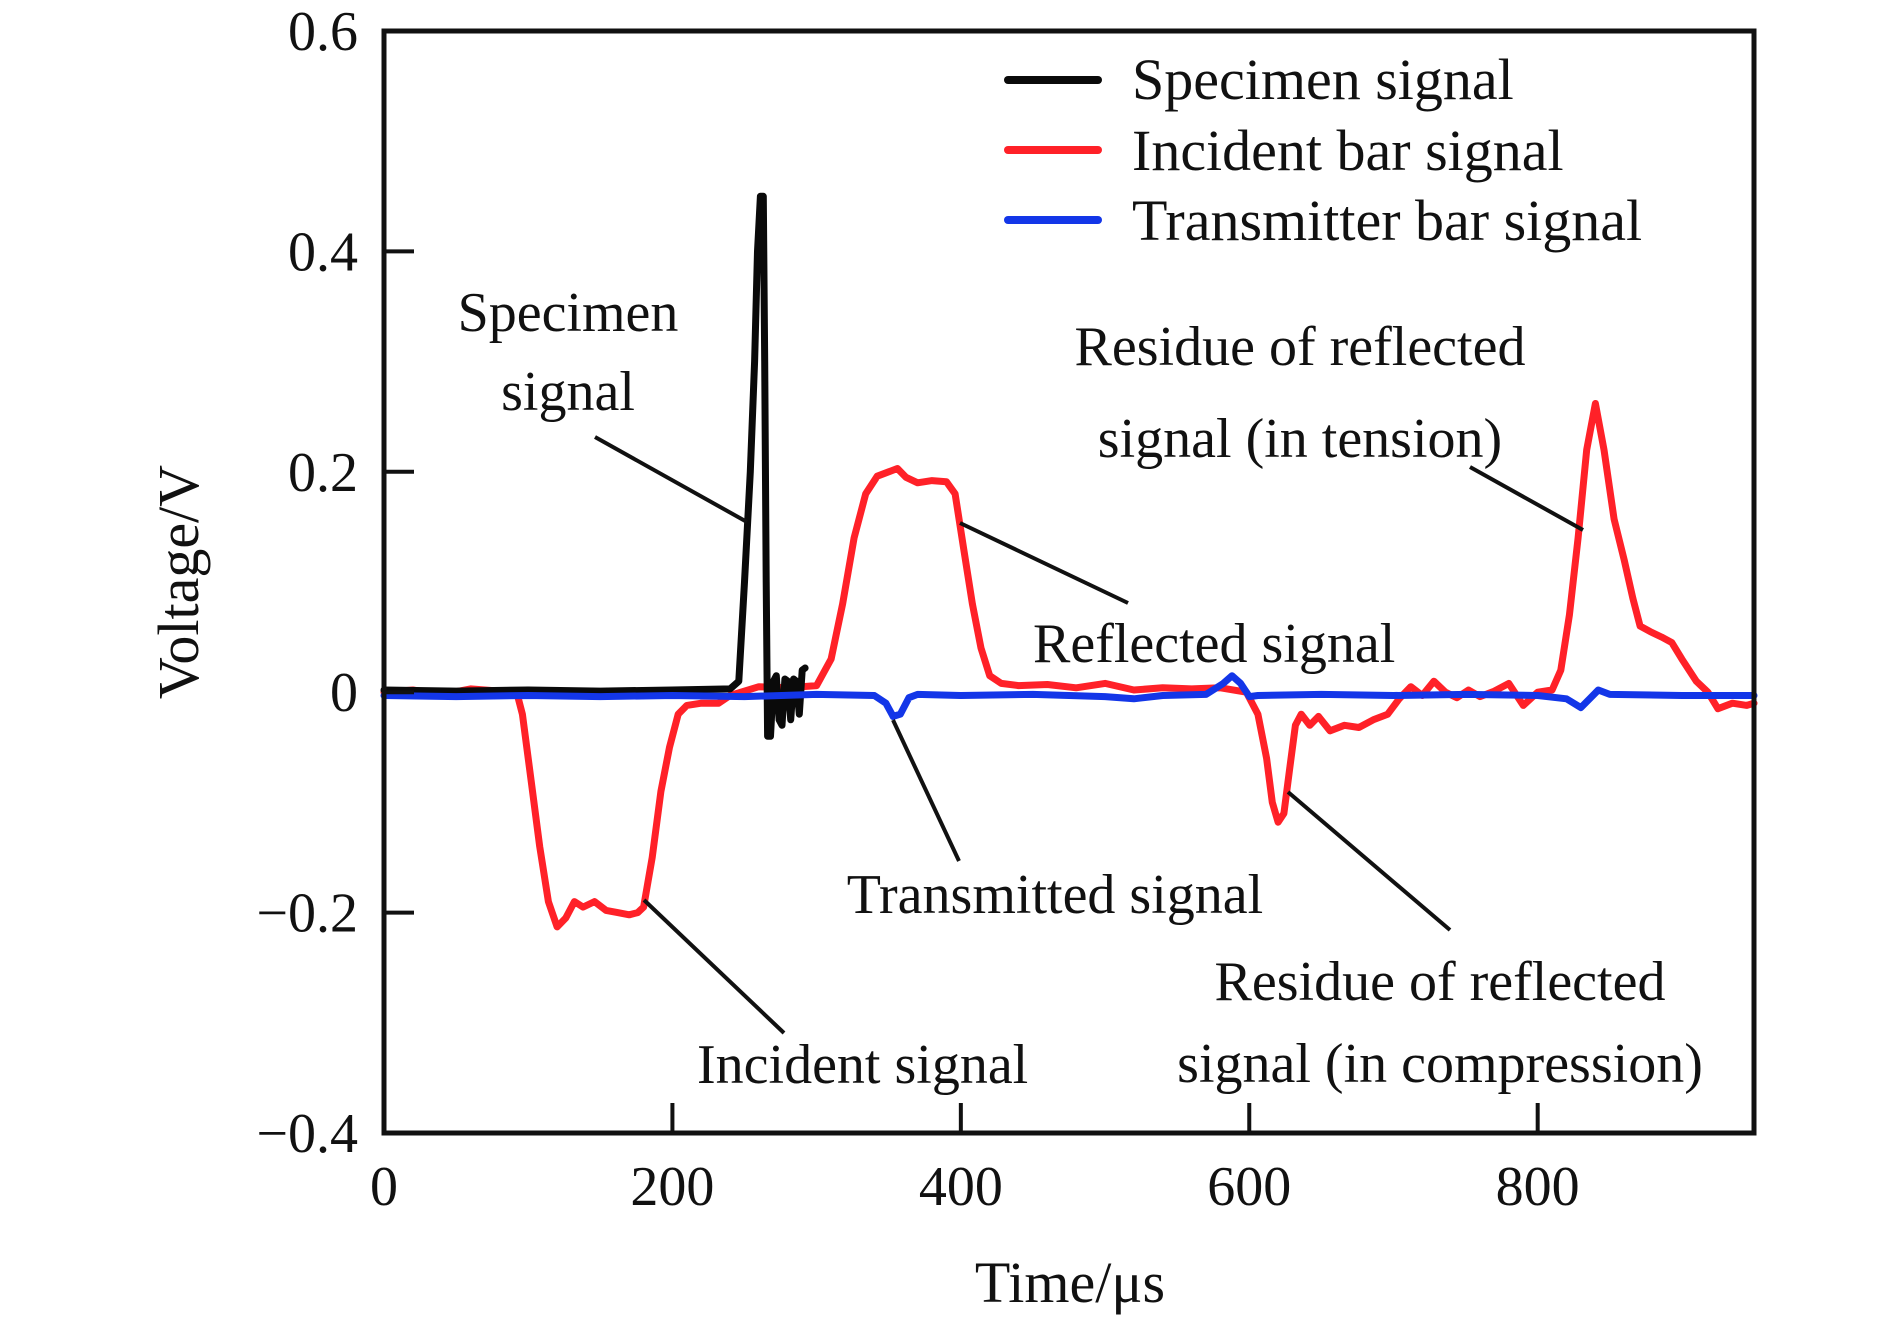 This screenshot has height=1321, width=1890. Describe the element at coordinates (1044, 563) in the screenshot. I see `leader-reflected` at that location.